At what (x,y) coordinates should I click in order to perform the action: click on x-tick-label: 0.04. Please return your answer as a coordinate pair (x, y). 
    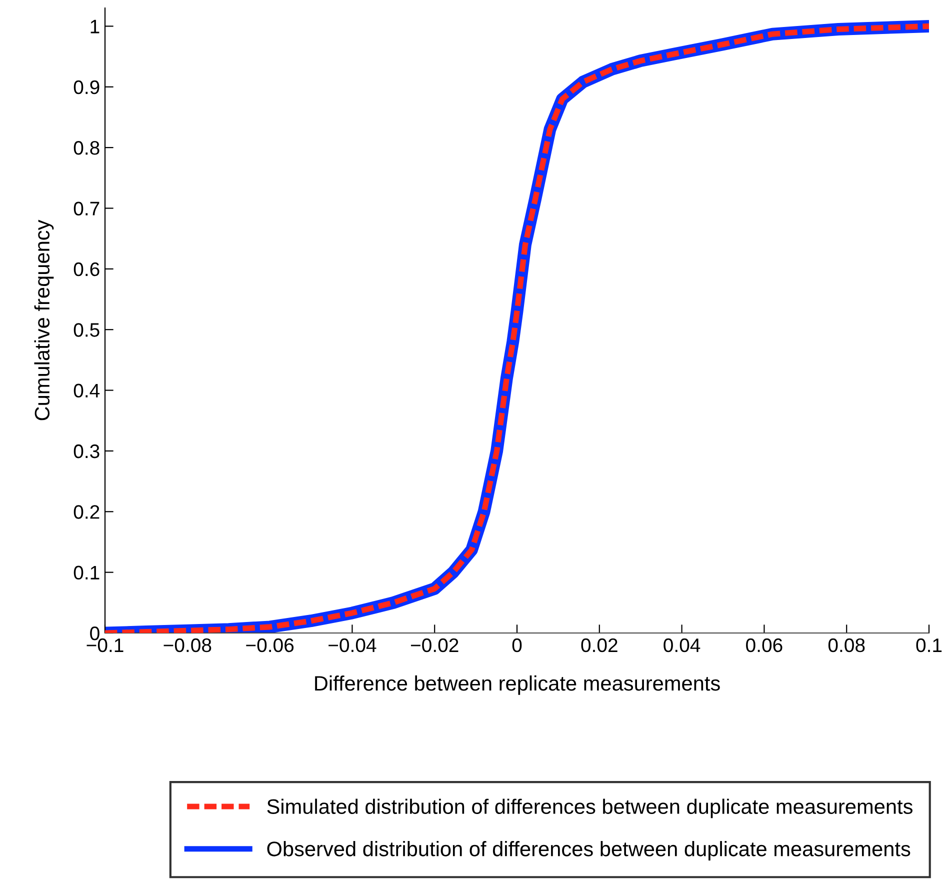
    Looking at the image, I should click on (682, 645).